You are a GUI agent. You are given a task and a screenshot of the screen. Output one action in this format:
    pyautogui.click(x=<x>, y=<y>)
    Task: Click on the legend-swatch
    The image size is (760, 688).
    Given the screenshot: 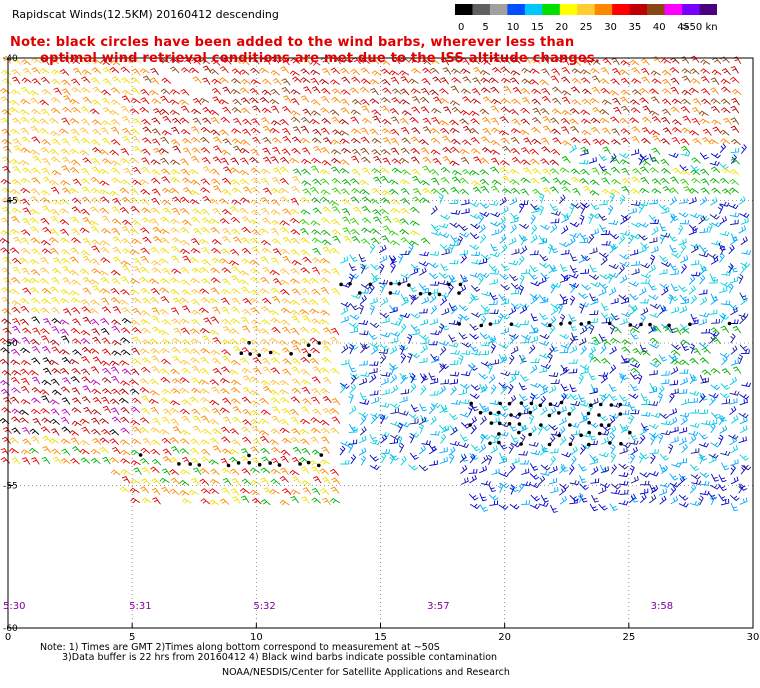 What is the action you would take?
    pyautogui.click(x=638, y=9)
    